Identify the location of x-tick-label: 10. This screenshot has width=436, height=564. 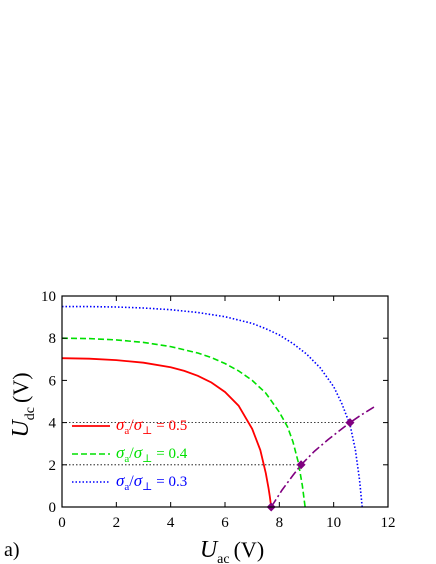
(333, 523).